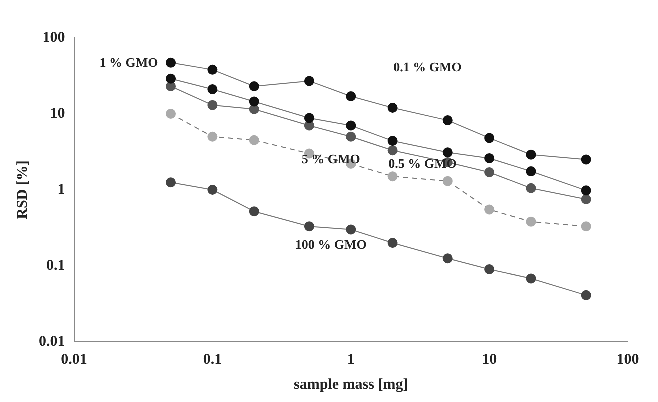 The height and width of the screenshot is (402, 658). What do you see at coordinates (628, 360) in the screenshot?
I see `x-tick-label: 100` at bounding box center [628, 360].